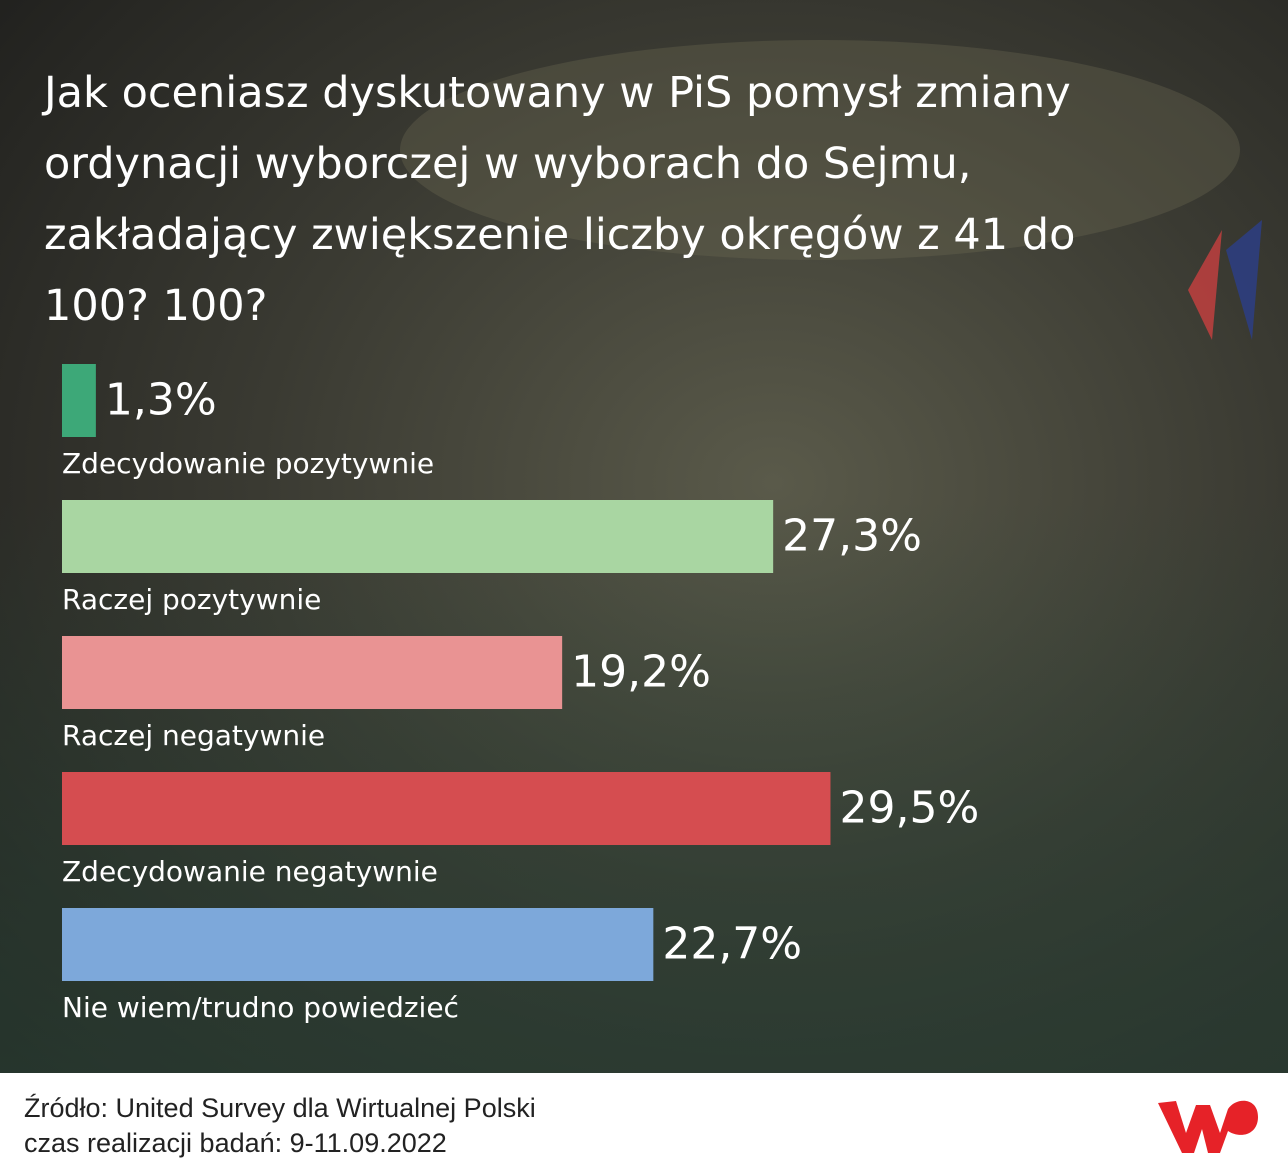 This screenshot has width=1288, height=1174. I want to click on value-label: 22,7%, so click(732, 944).